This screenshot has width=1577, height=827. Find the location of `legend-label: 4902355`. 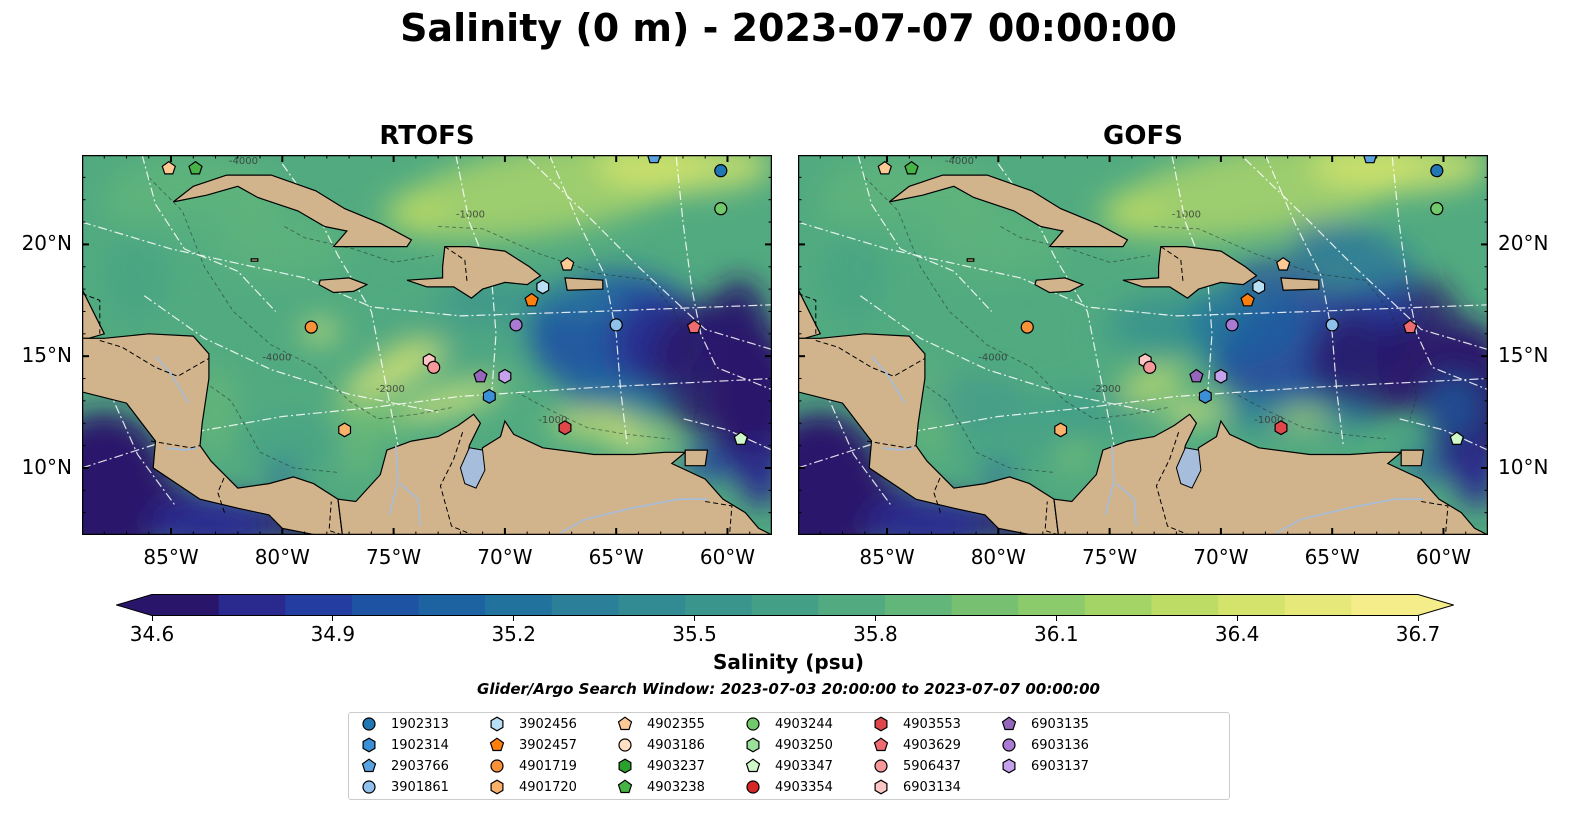

legend-label: 4902355 is located at coordinates (676, 724).